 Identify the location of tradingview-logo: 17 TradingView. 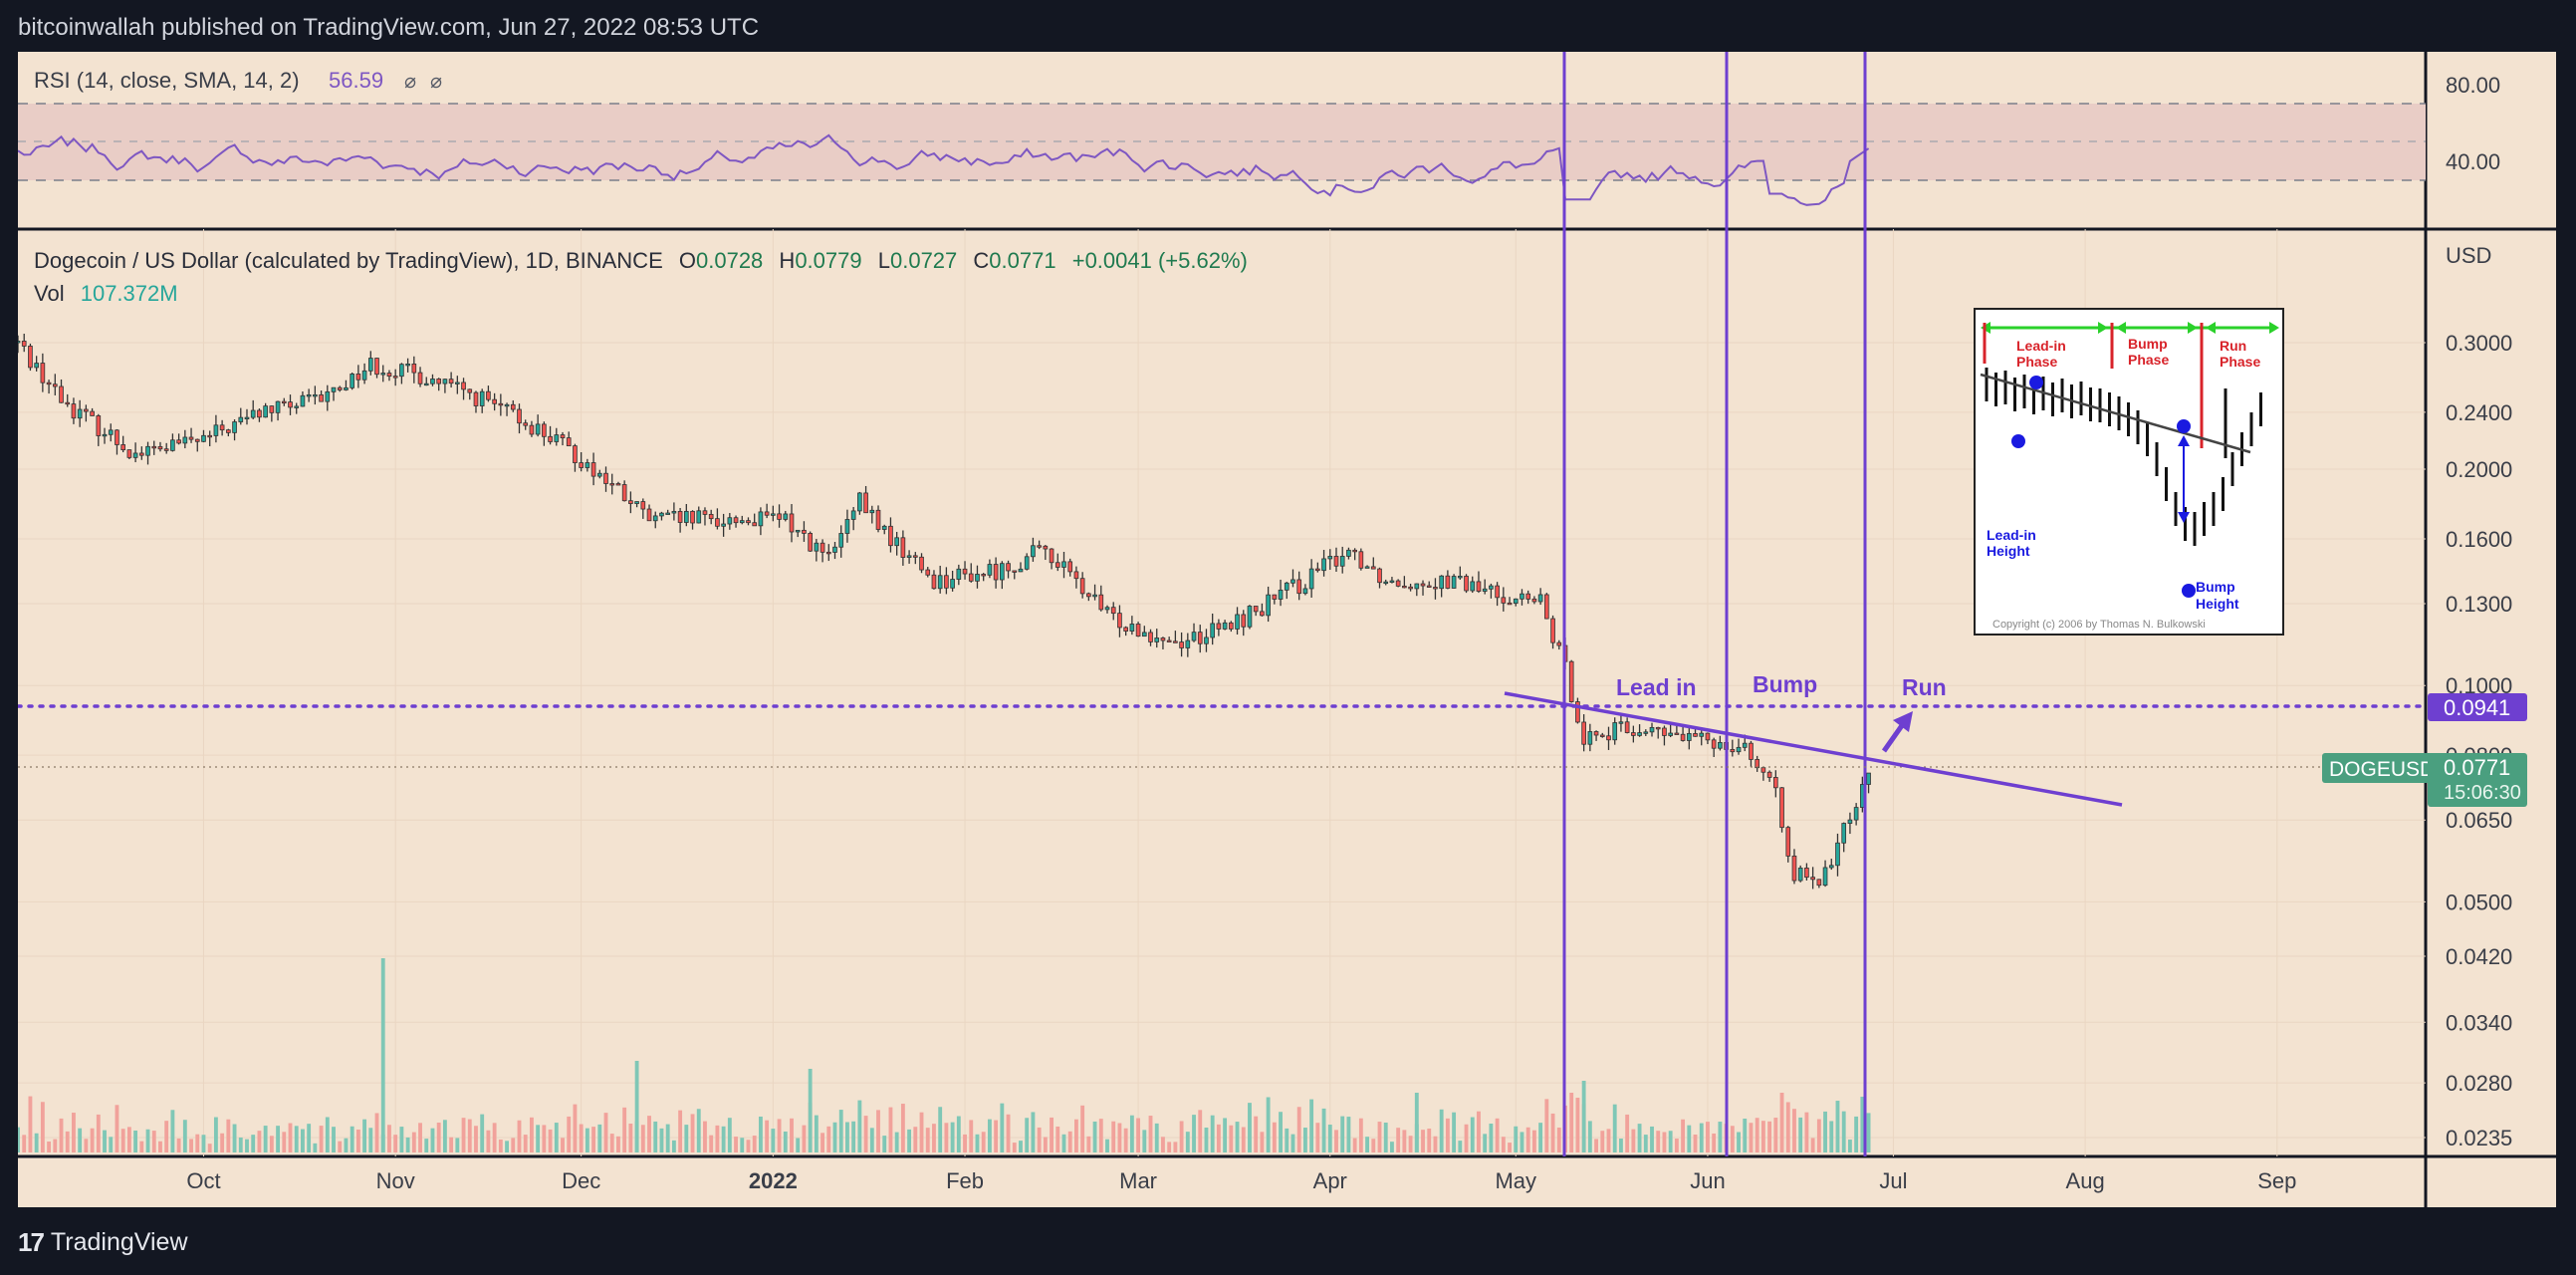
(103, 1242).